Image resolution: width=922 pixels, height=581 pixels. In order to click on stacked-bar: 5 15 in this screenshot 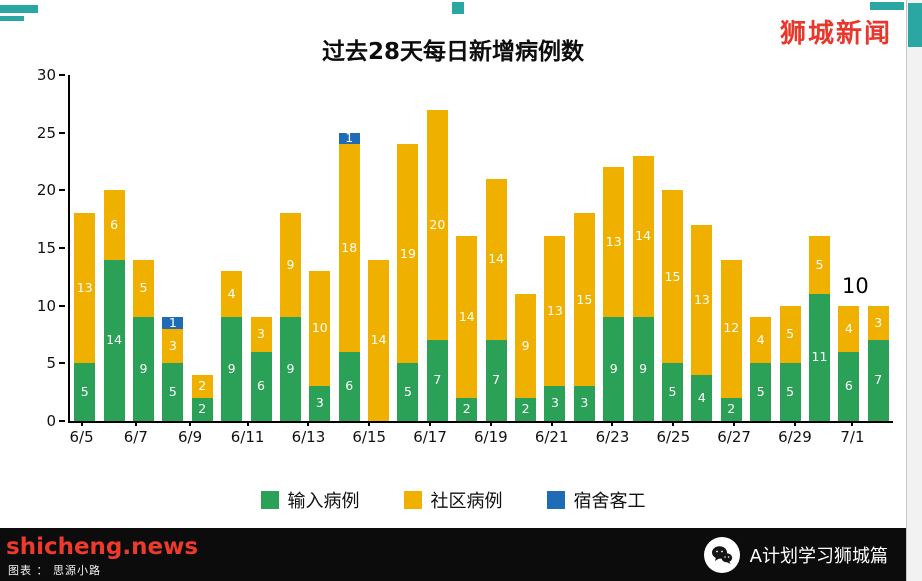, I will do `click(672, 305)`.